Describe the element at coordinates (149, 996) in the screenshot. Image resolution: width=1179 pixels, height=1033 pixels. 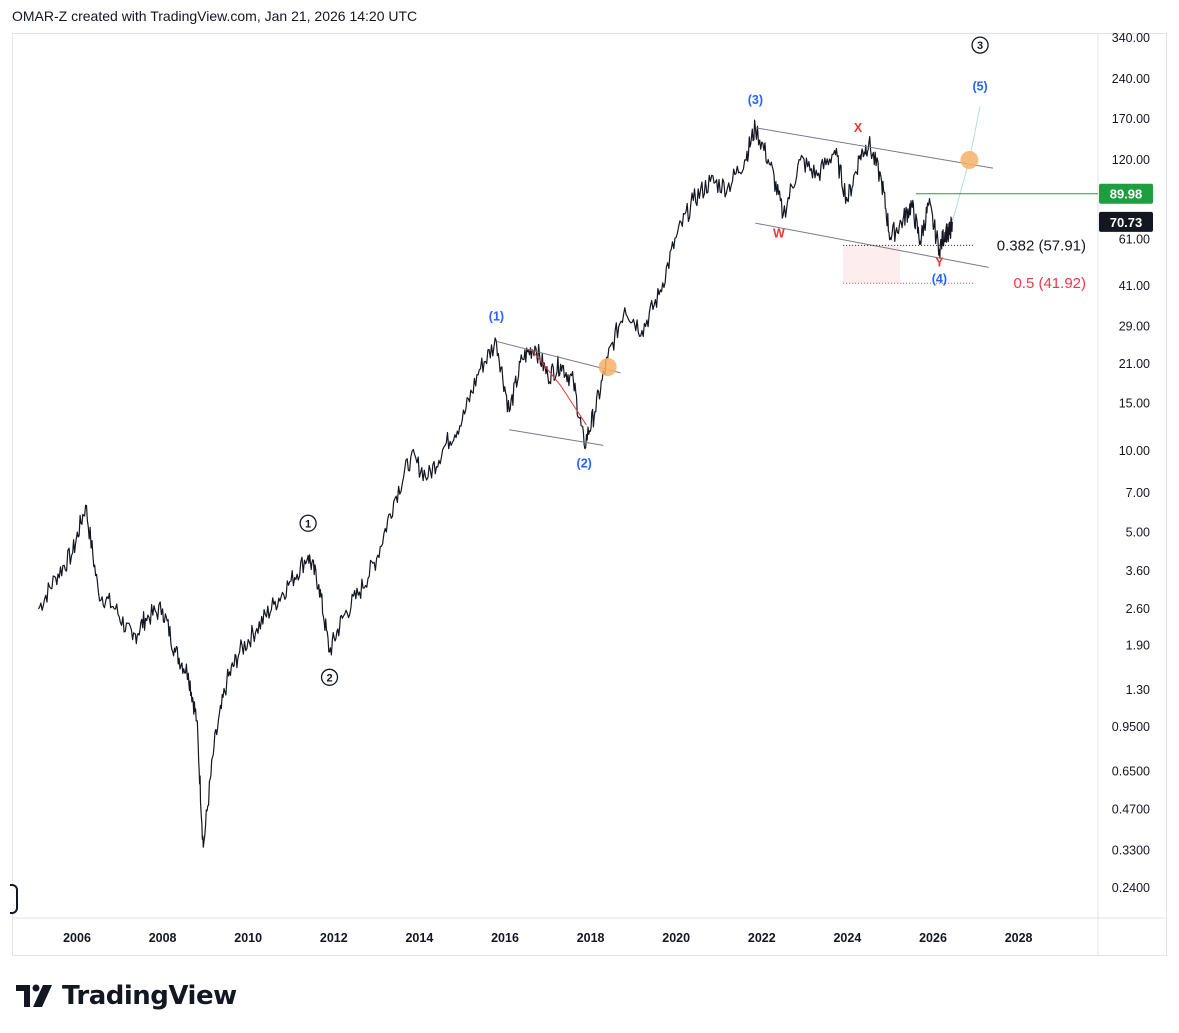
I see `tradingview-brand: TradingView` at that location.